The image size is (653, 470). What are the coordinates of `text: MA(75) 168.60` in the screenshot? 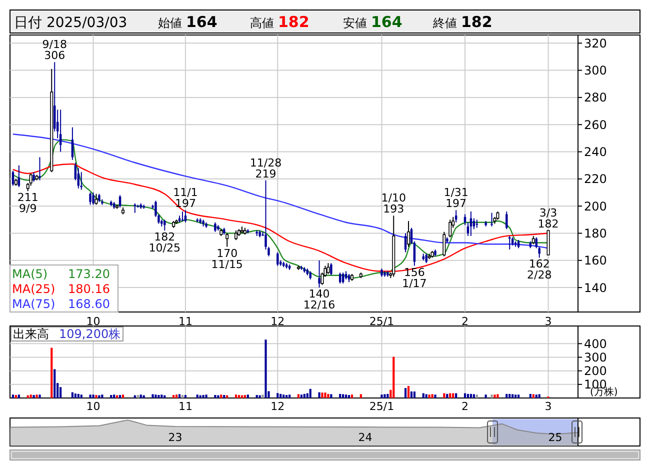 It's located at (61, 304).